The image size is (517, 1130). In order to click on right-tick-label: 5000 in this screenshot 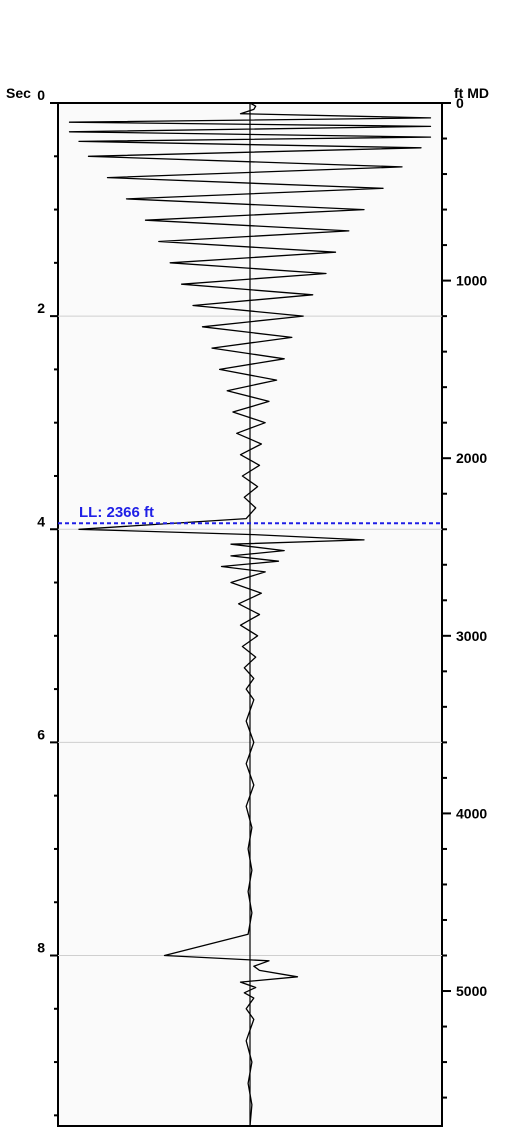, I will do `click(471, 991)`.